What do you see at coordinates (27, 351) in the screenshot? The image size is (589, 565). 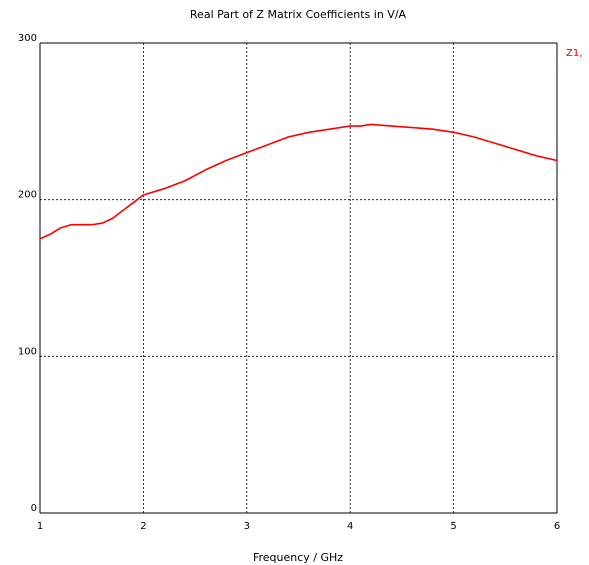 I see `y-tick-label-100: 100` at bounding box center [27, 351].